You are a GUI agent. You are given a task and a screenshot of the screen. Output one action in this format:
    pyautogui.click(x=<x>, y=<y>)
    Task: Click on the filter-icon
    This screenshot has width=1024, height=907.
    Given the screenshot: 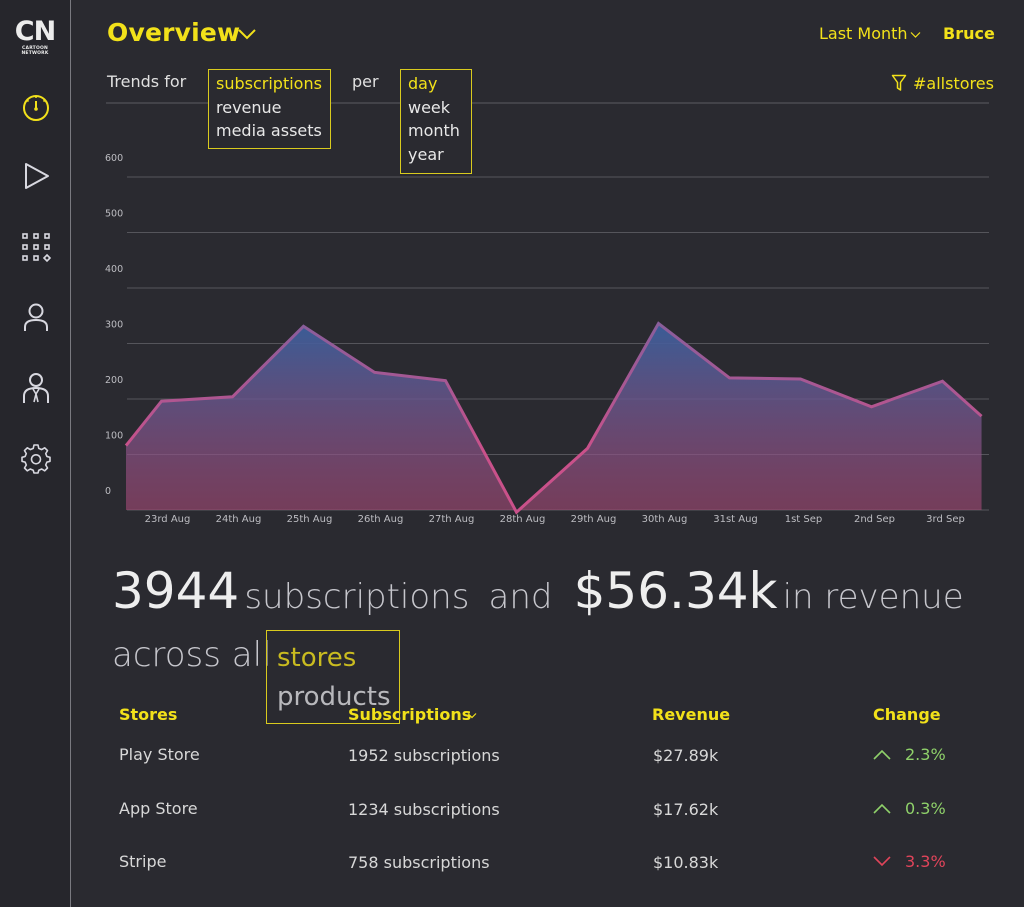 What is the action you would take?
    pyautogui.click(x=899, y=82)
    